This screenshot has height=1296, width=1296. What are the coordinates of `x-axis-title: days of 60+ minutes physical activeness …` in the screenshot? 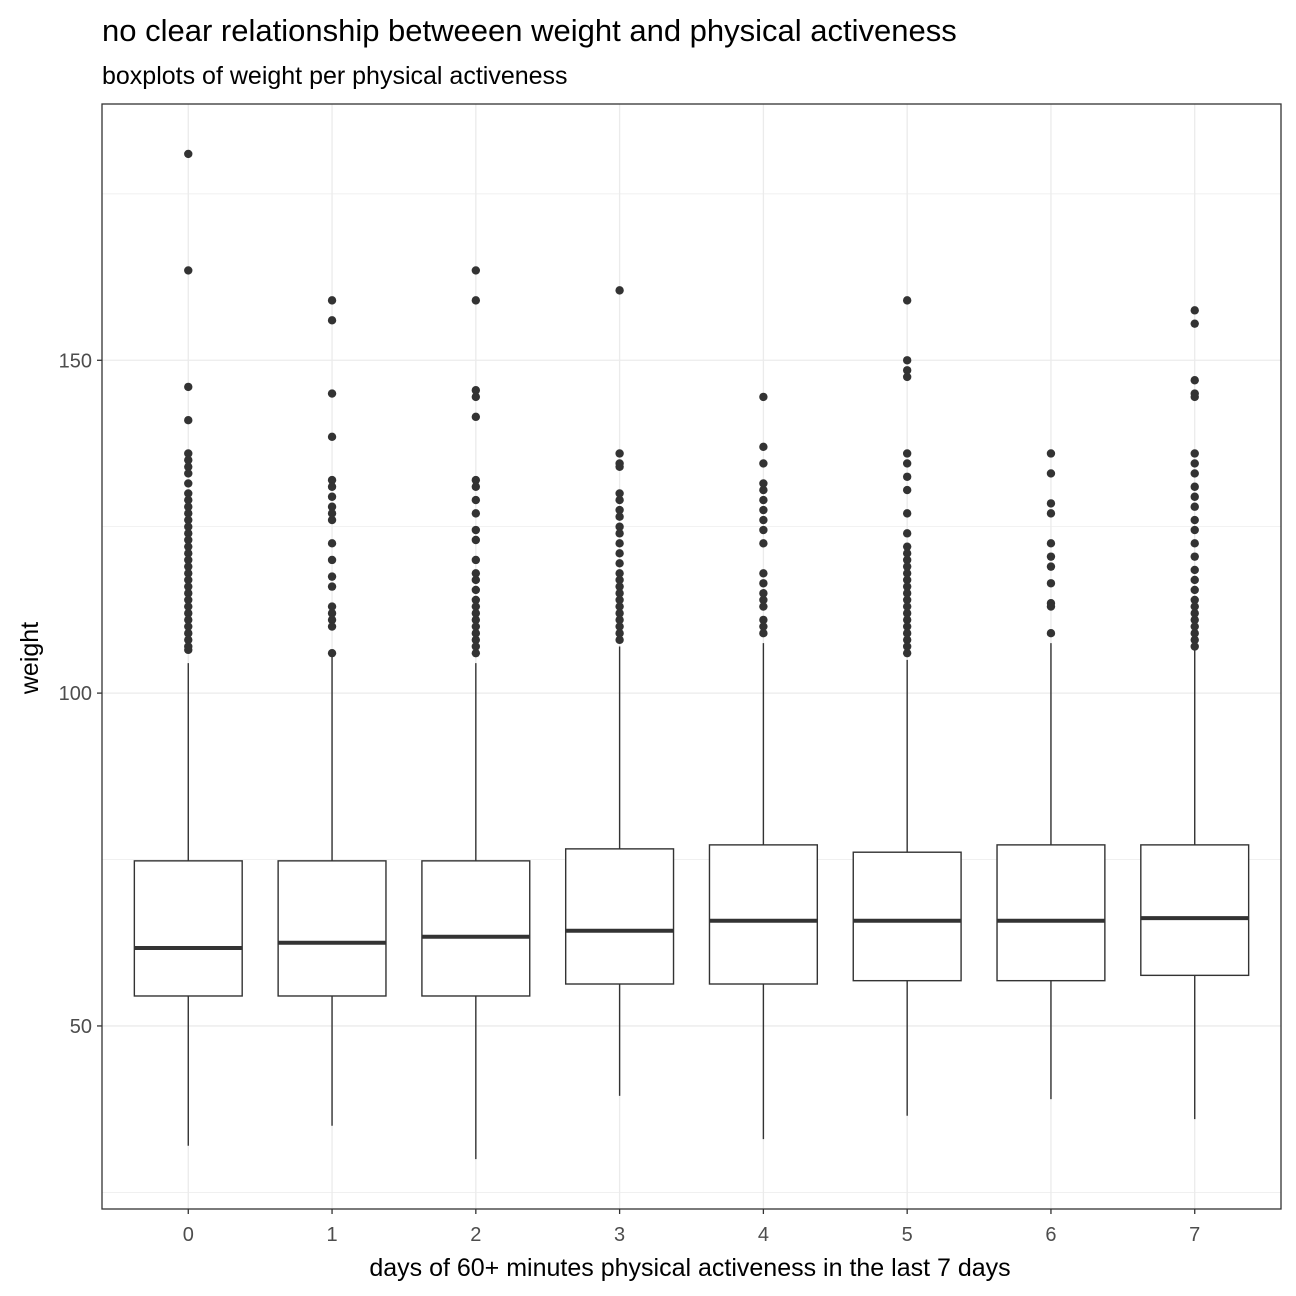 It's located at (689, 1268).